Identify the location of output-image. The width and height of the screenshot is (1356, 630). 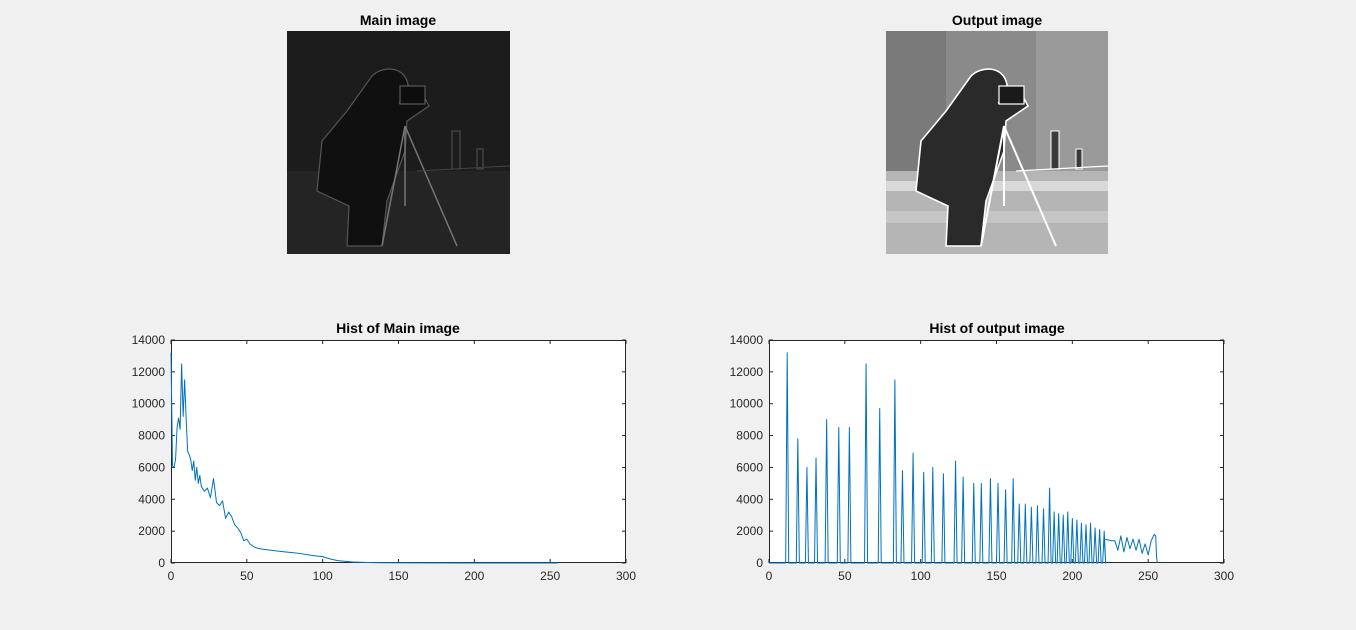
(997, 142).